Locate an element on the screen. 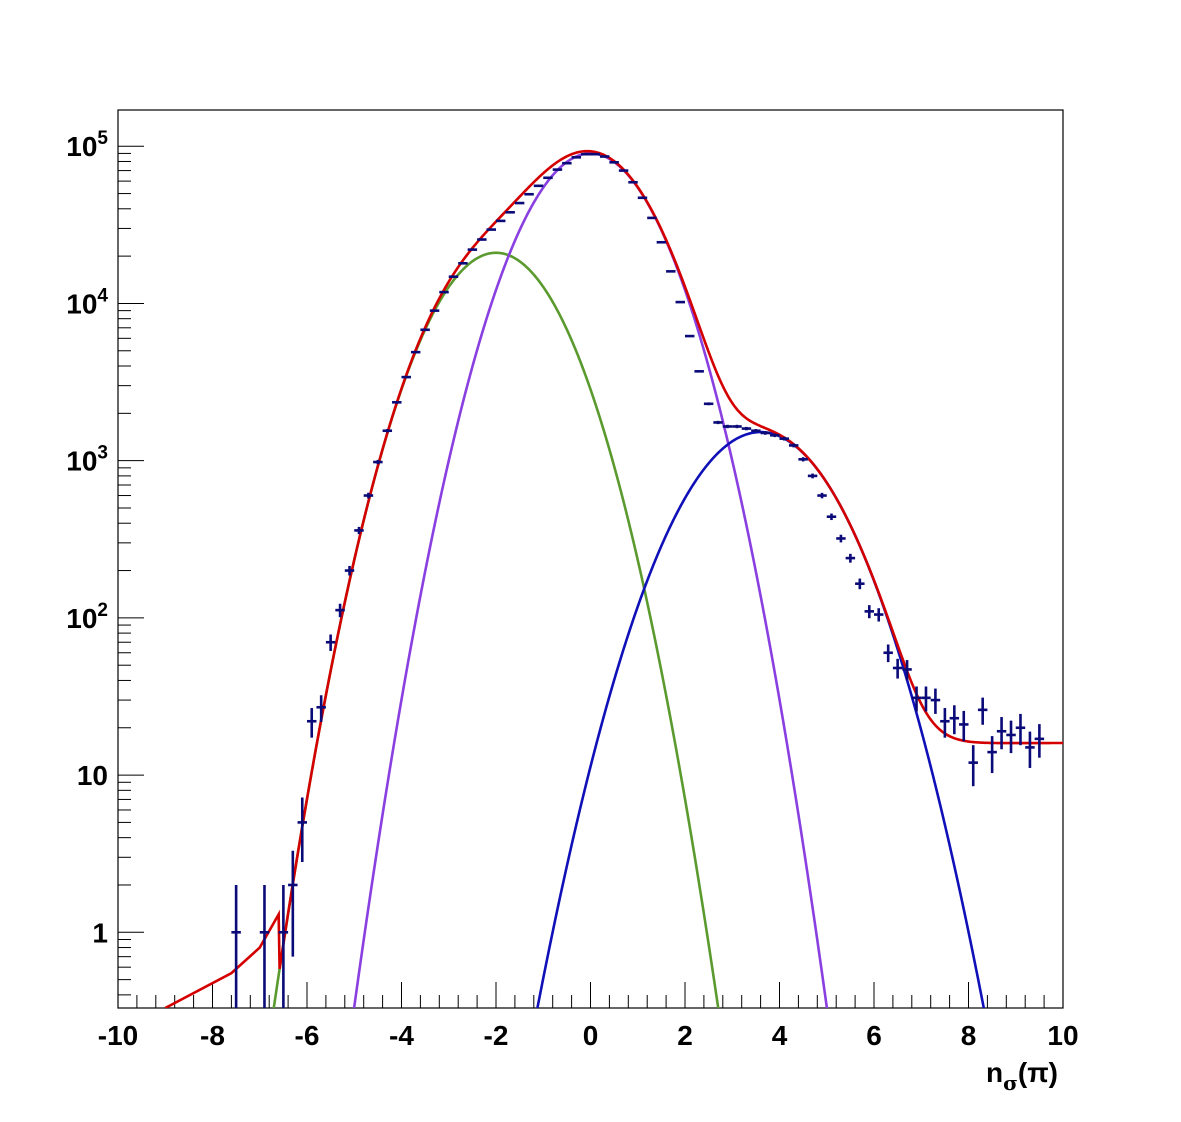 Image resolution: width=1181 pixels, height=1122 pixels. x-tick-label: 2 is located at coordinates (685, 1035).